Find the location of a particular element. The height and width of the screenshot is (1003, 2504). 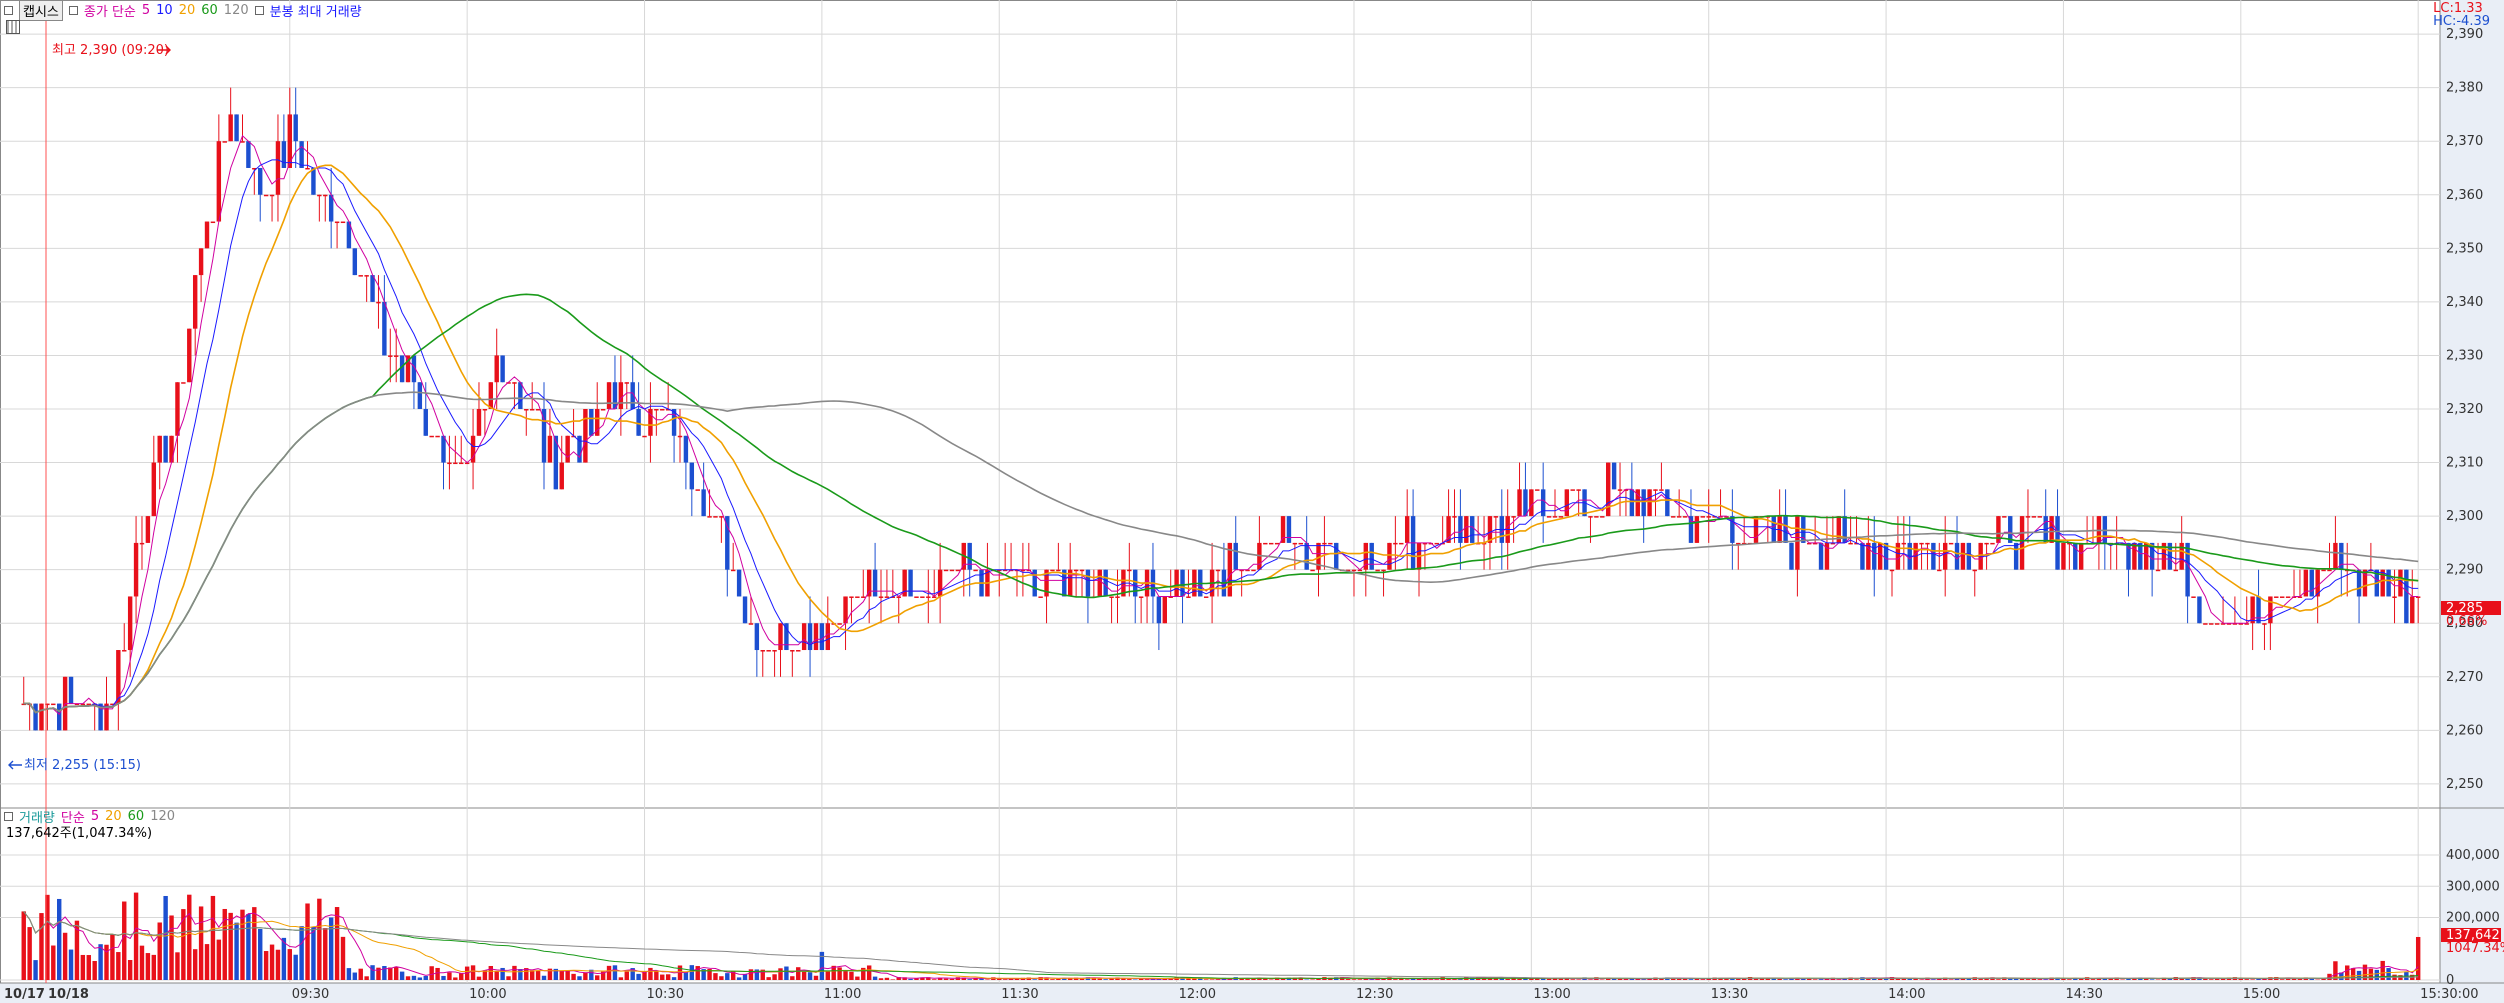

hc-value: HC:-4.39 is located at coordinates (2461, 21).